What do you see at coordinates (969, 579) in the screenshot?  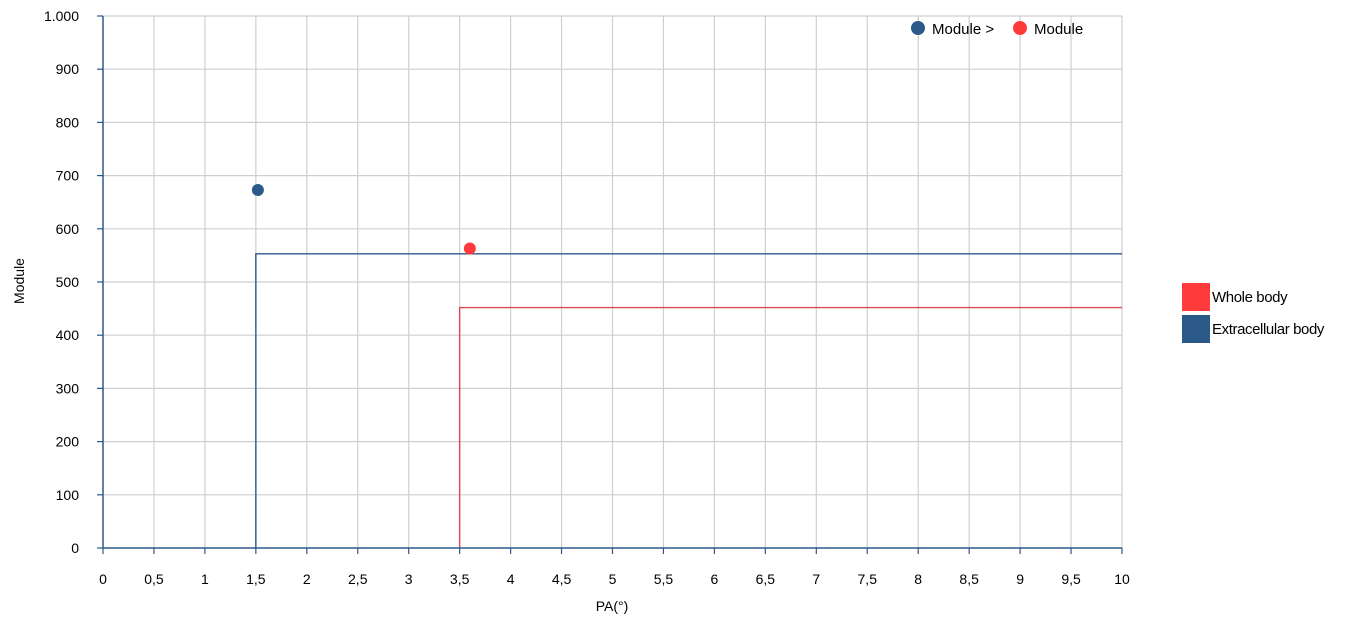 I see `x-tick-label: 8,5` at bounding box center [969, 579].